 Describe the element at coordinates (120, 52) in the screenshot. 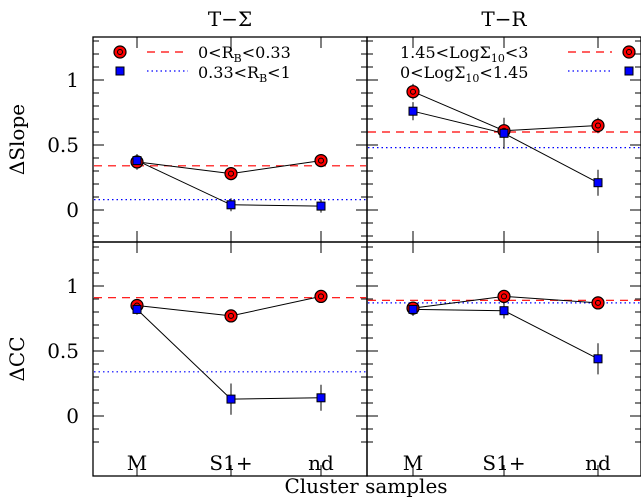

I see `legend-left-red-marker` at that location.